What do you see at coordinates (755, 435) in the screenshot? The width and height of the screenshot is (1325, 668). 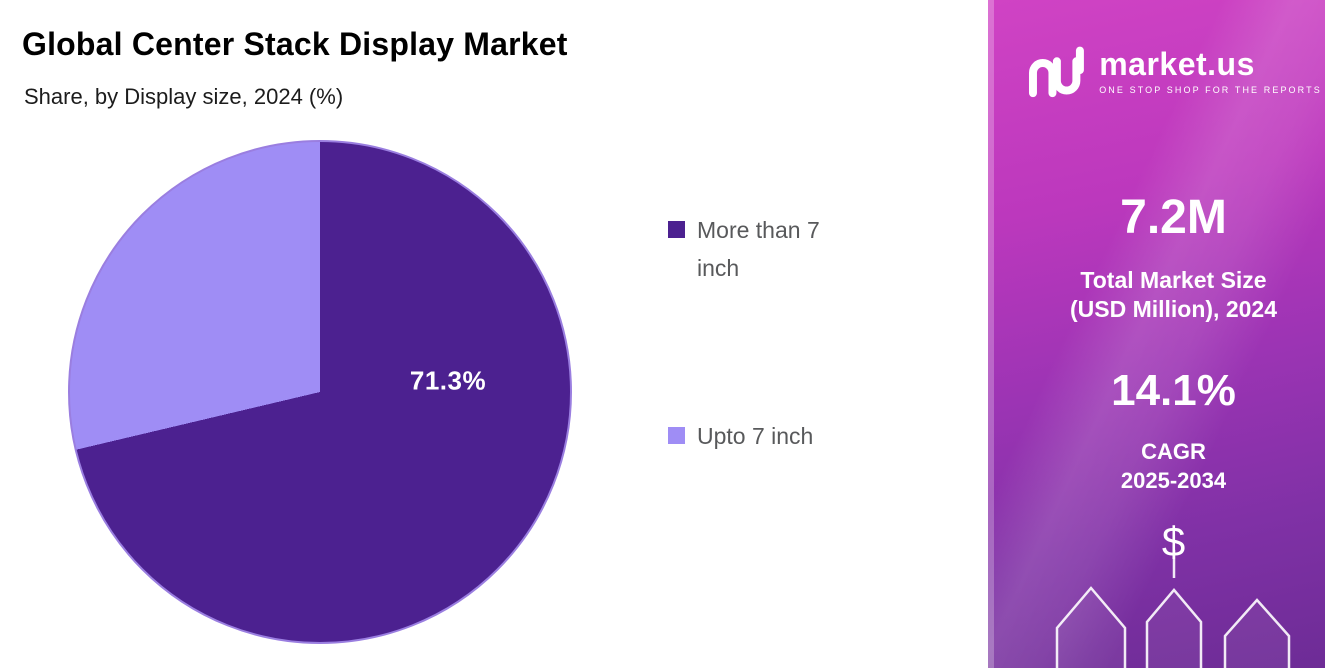 I see `legend-label: Upto 7 inch` at bounding box center [755, 435].